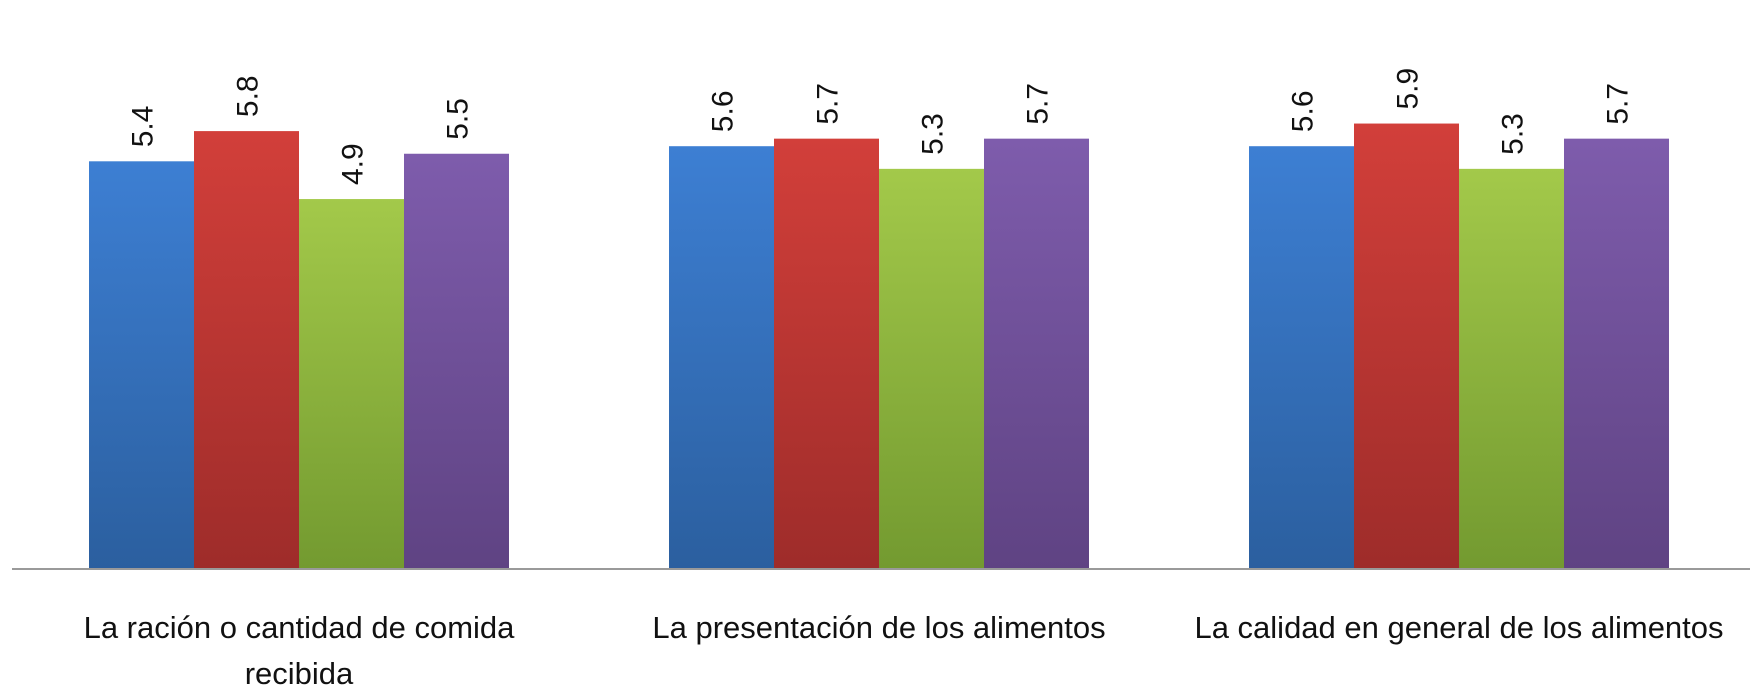 This screenshot has height=689, width=1762. What do you see at coordinates (300, 627) in the screenshot?
I see `category-label-1-line-1: La ración o cantidad de comida` at bounding box center [300, 627].